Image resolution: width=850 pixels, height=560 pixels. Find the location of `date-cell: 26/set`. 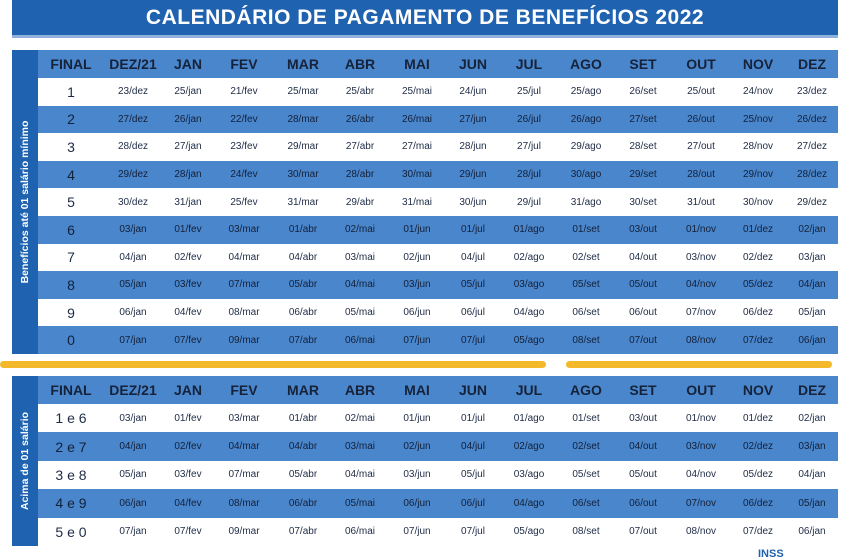

date-cell: 26/set is located at coordinates (643, 92).